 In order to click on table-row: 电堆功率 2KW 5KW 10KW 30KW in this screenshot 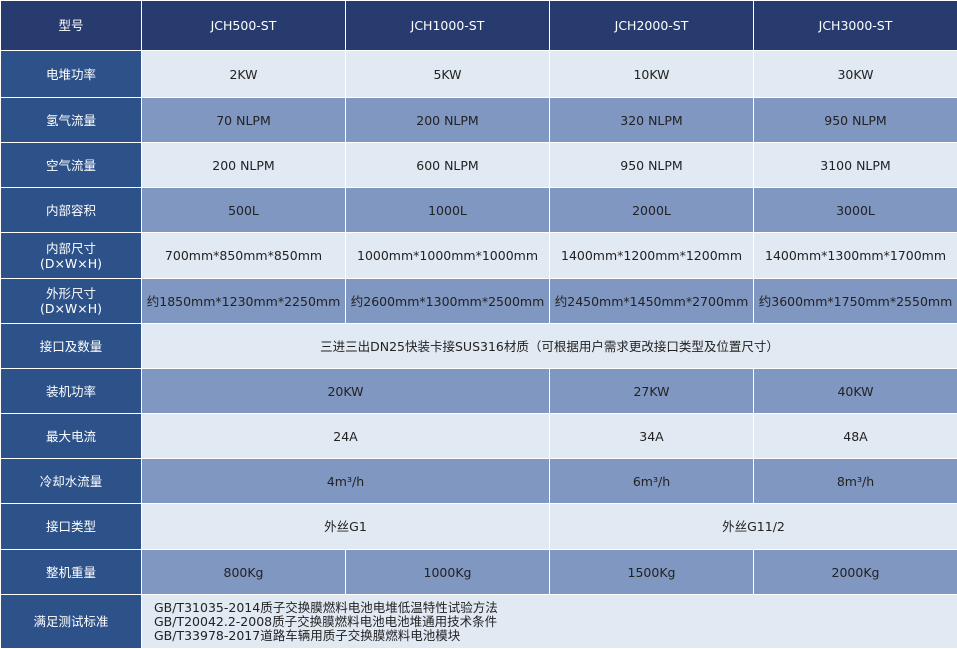, I will do `click(479, 74)`.